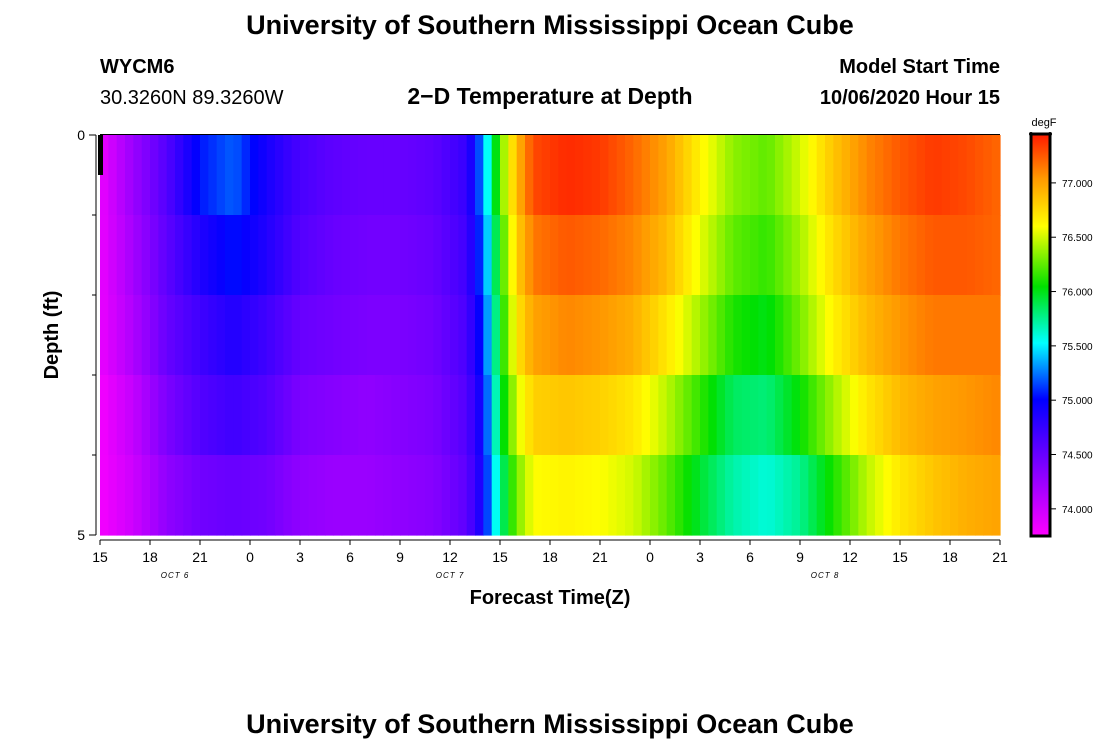 The height and width of the screenshot is (750, 1100). I want to click on colorbar-tick-label: 74.500, so click(1077, 456).